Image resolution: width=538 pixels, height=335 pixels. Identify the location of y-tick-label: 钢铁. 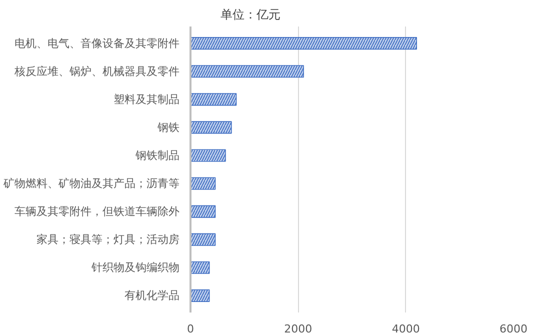
(168, 127).